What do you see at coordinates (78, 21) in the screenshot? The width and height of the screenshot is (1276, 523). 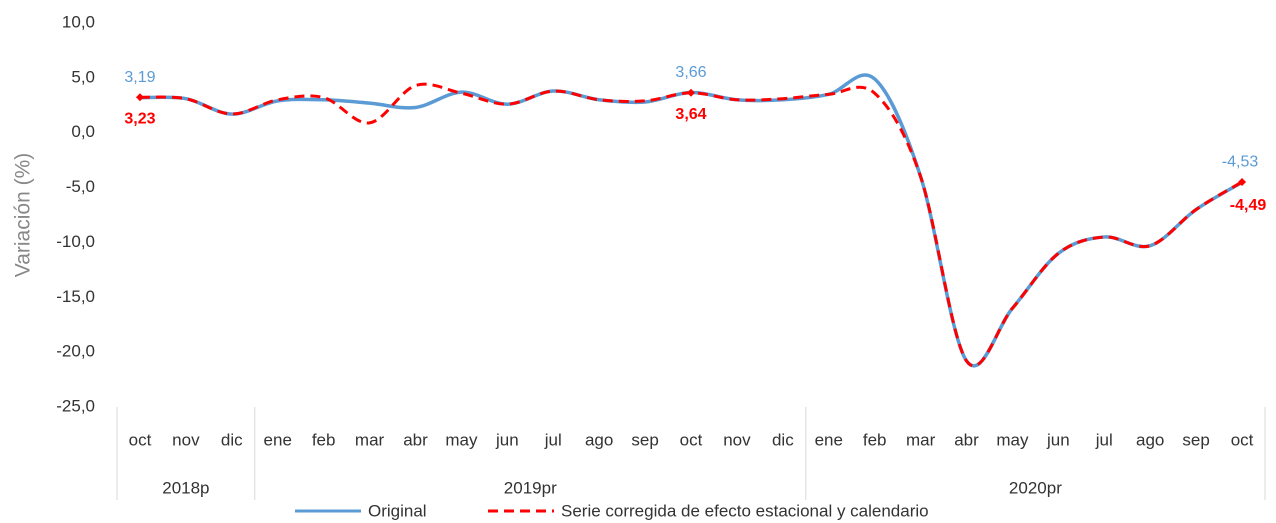 I see `y-tick-label: 10,0` at bounding box center [78, 21].